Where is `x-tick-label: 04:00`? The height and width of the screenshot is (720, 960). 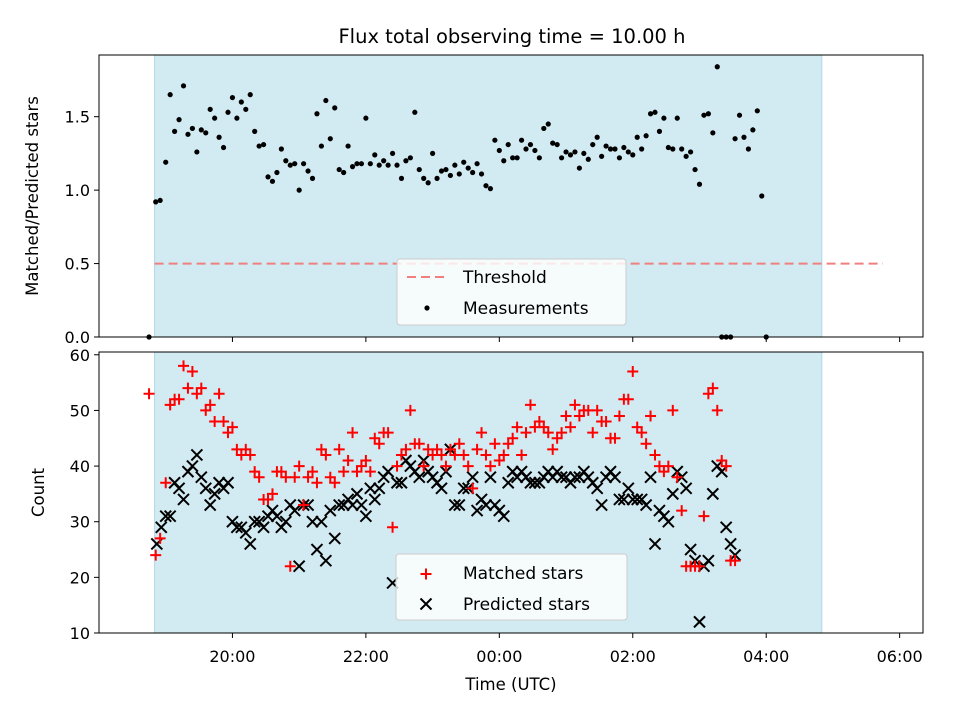
x-tick-label: 04:00 is located at coordinates (766, 656).